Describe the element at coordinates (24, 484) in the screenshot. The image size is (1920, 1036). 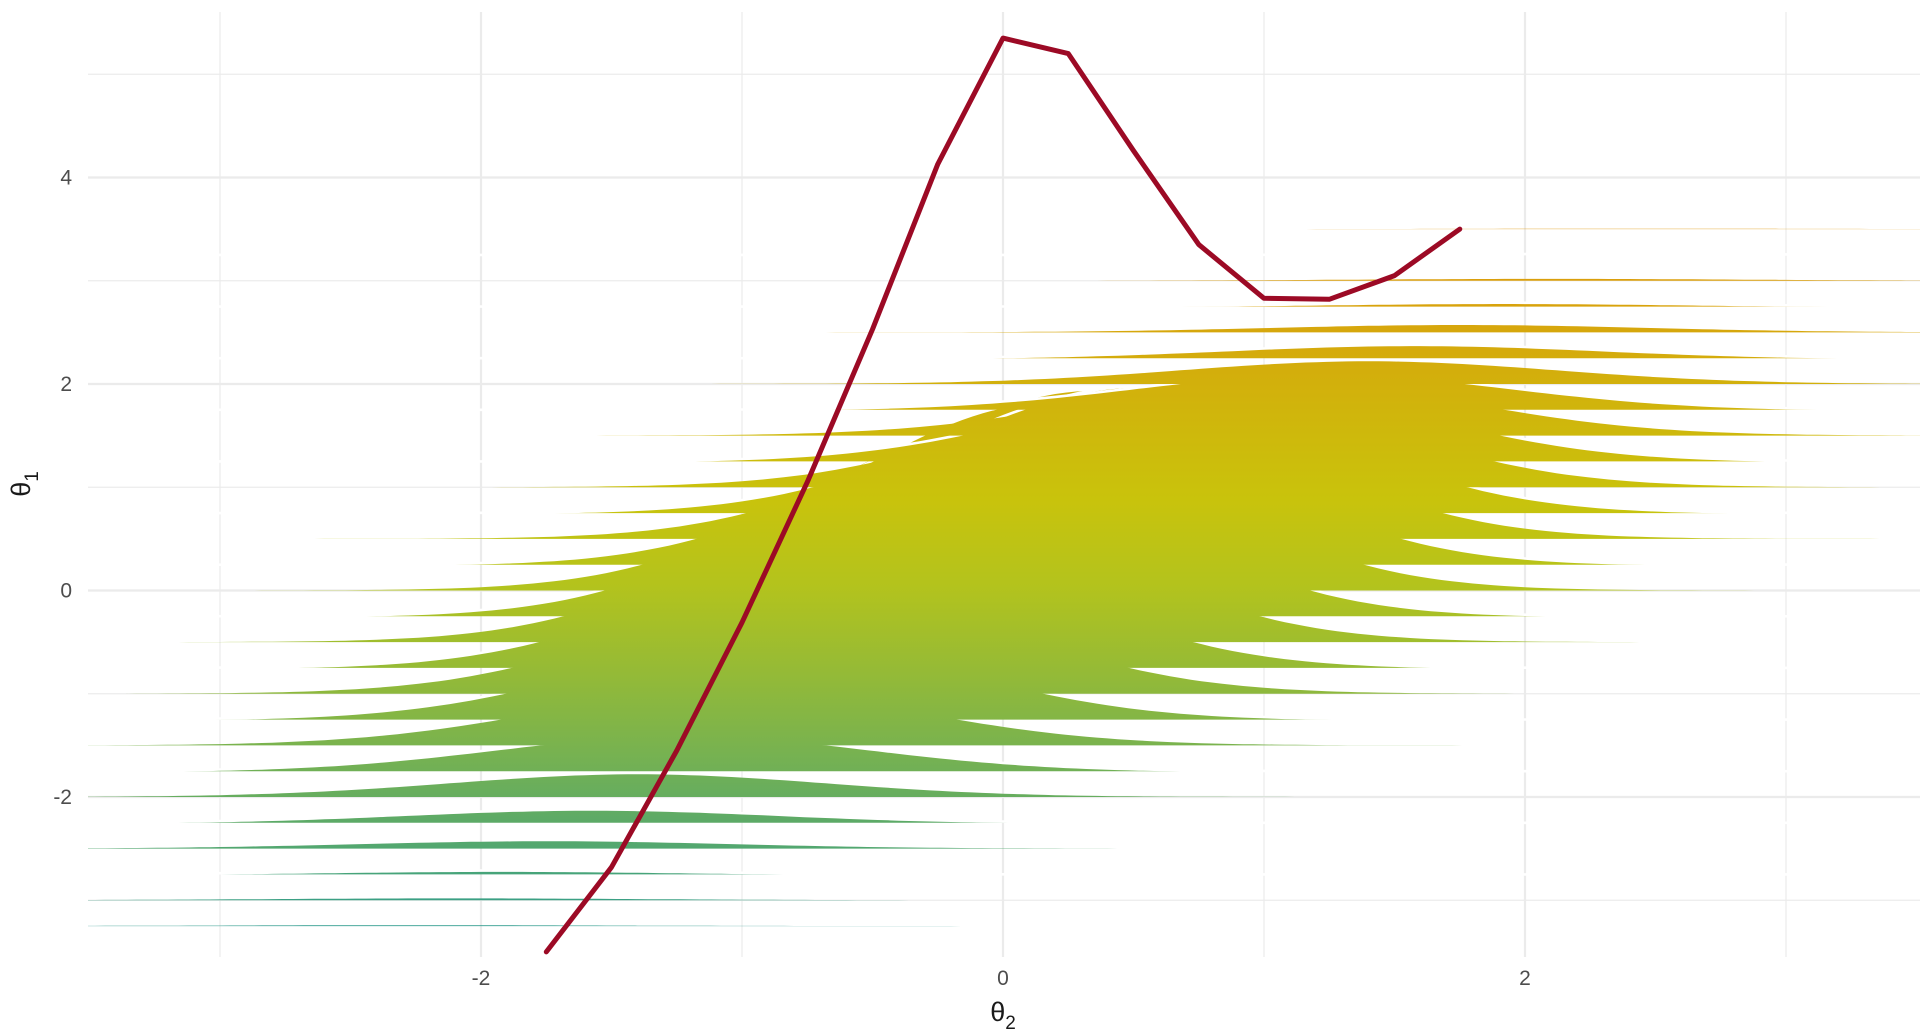
I see `y-axis-title: θ1` at that location.